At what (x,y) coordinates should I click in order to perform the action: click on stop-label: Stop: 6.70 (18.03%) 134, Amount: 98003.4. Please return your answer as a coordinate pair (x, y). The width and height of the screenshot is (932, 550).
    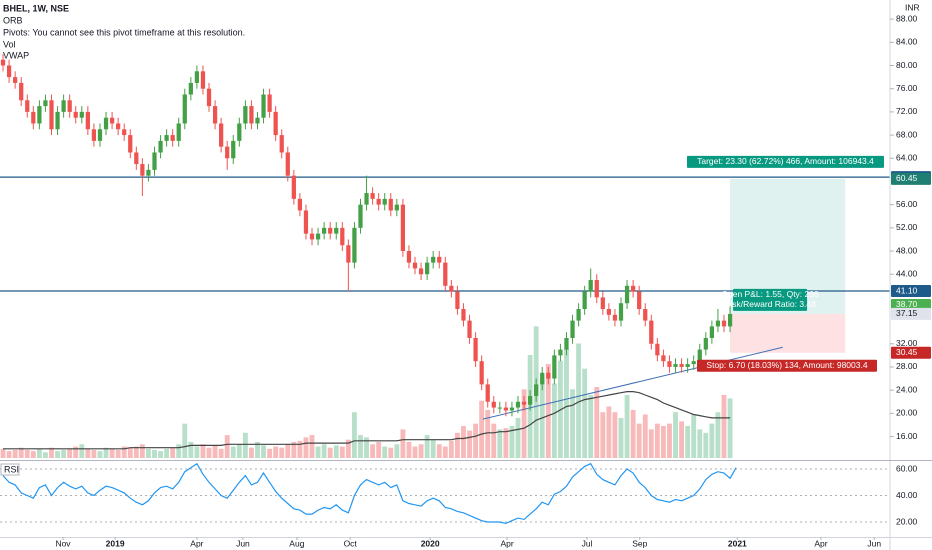
    Looking at the image, I should click on (786, 365).